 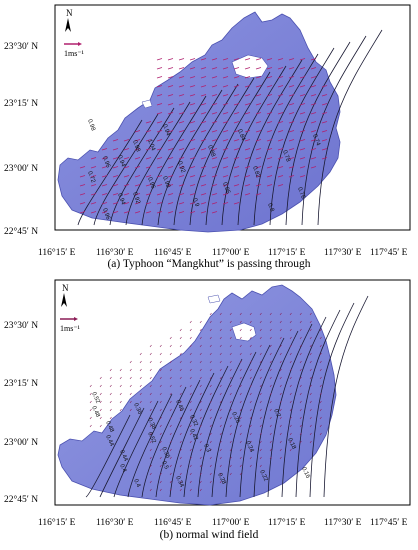 I want to click on contour-label: 0.94, so click(x=166, y=131).